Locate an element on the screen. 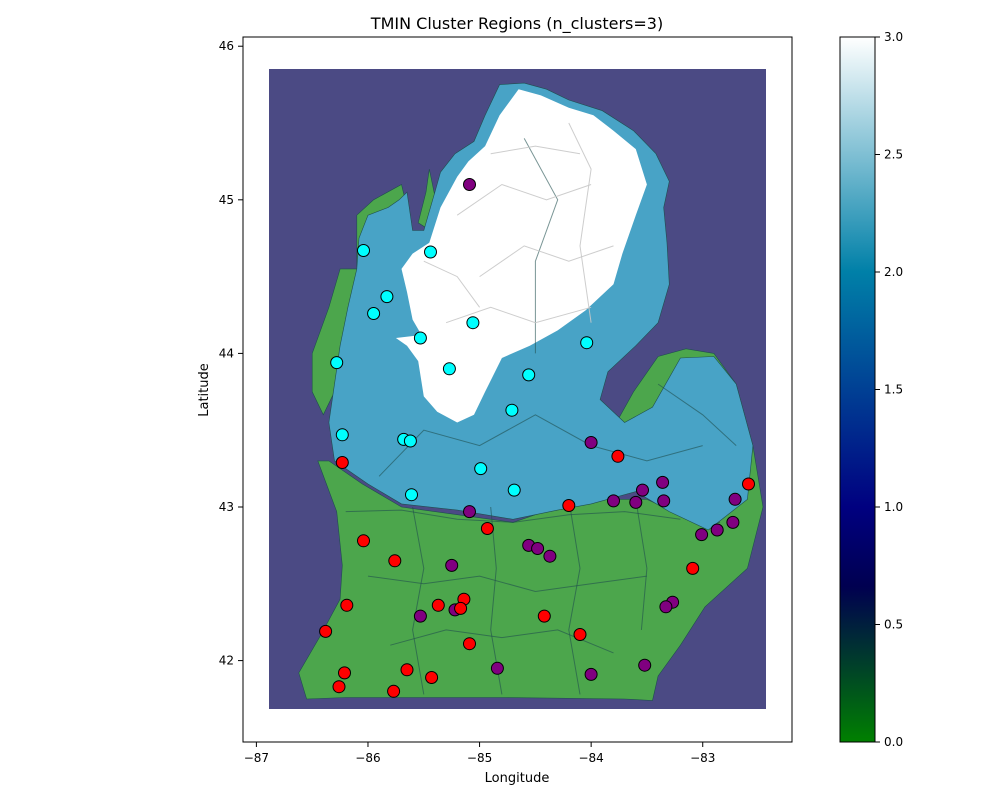 The height and width of the screenshot is (804, 1000). y-tick-label: 42 is located at coordinates (226, 661).